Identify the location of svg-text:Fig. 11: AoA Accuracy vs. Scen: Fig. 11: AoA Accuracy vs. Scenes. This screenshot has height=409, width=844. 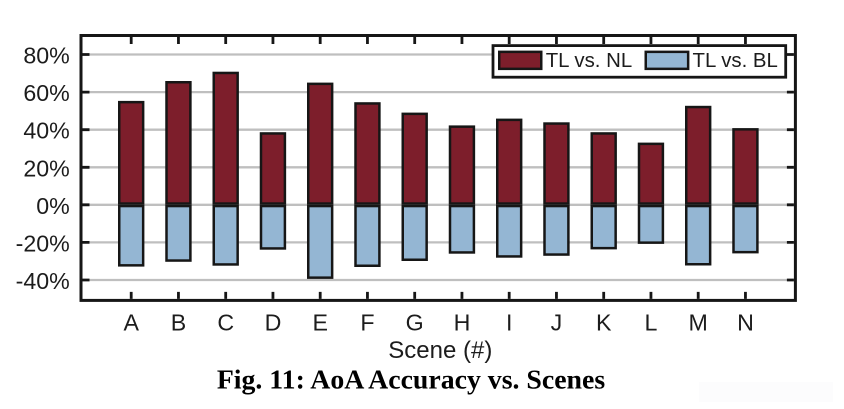
(411, 380).